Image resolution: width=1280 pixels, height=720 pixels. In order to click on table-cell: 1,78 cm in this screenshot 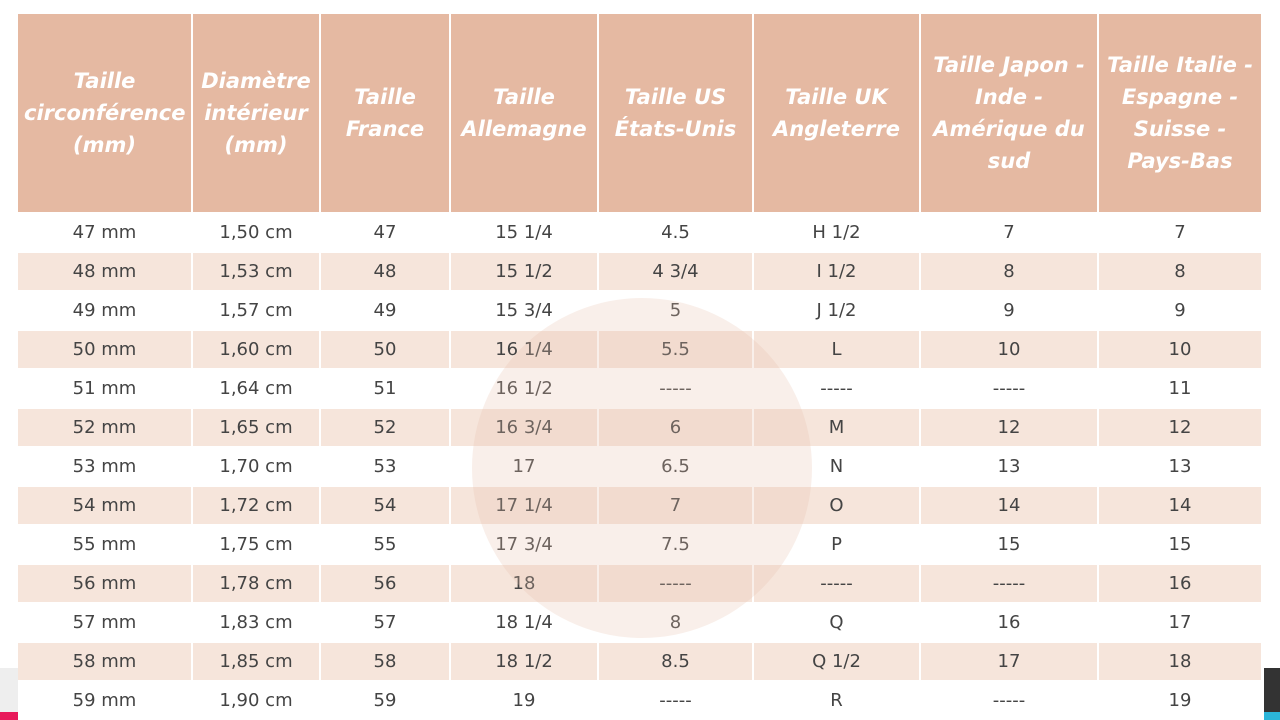, I will do `click(256, 583)`.